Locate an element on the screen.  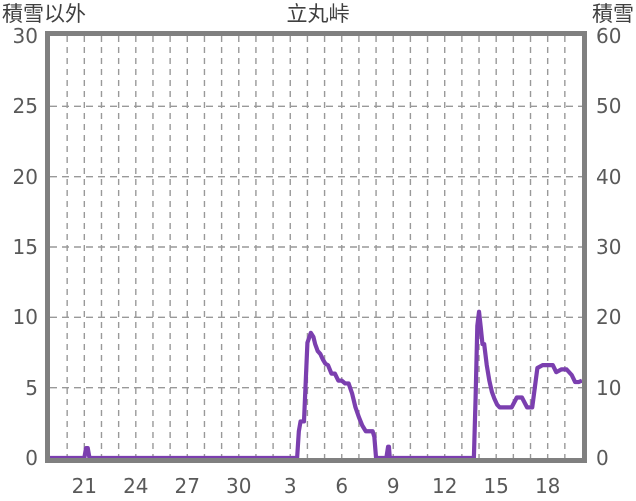
x-axis-tick-label: 24 is located at coordinates (136, 486).